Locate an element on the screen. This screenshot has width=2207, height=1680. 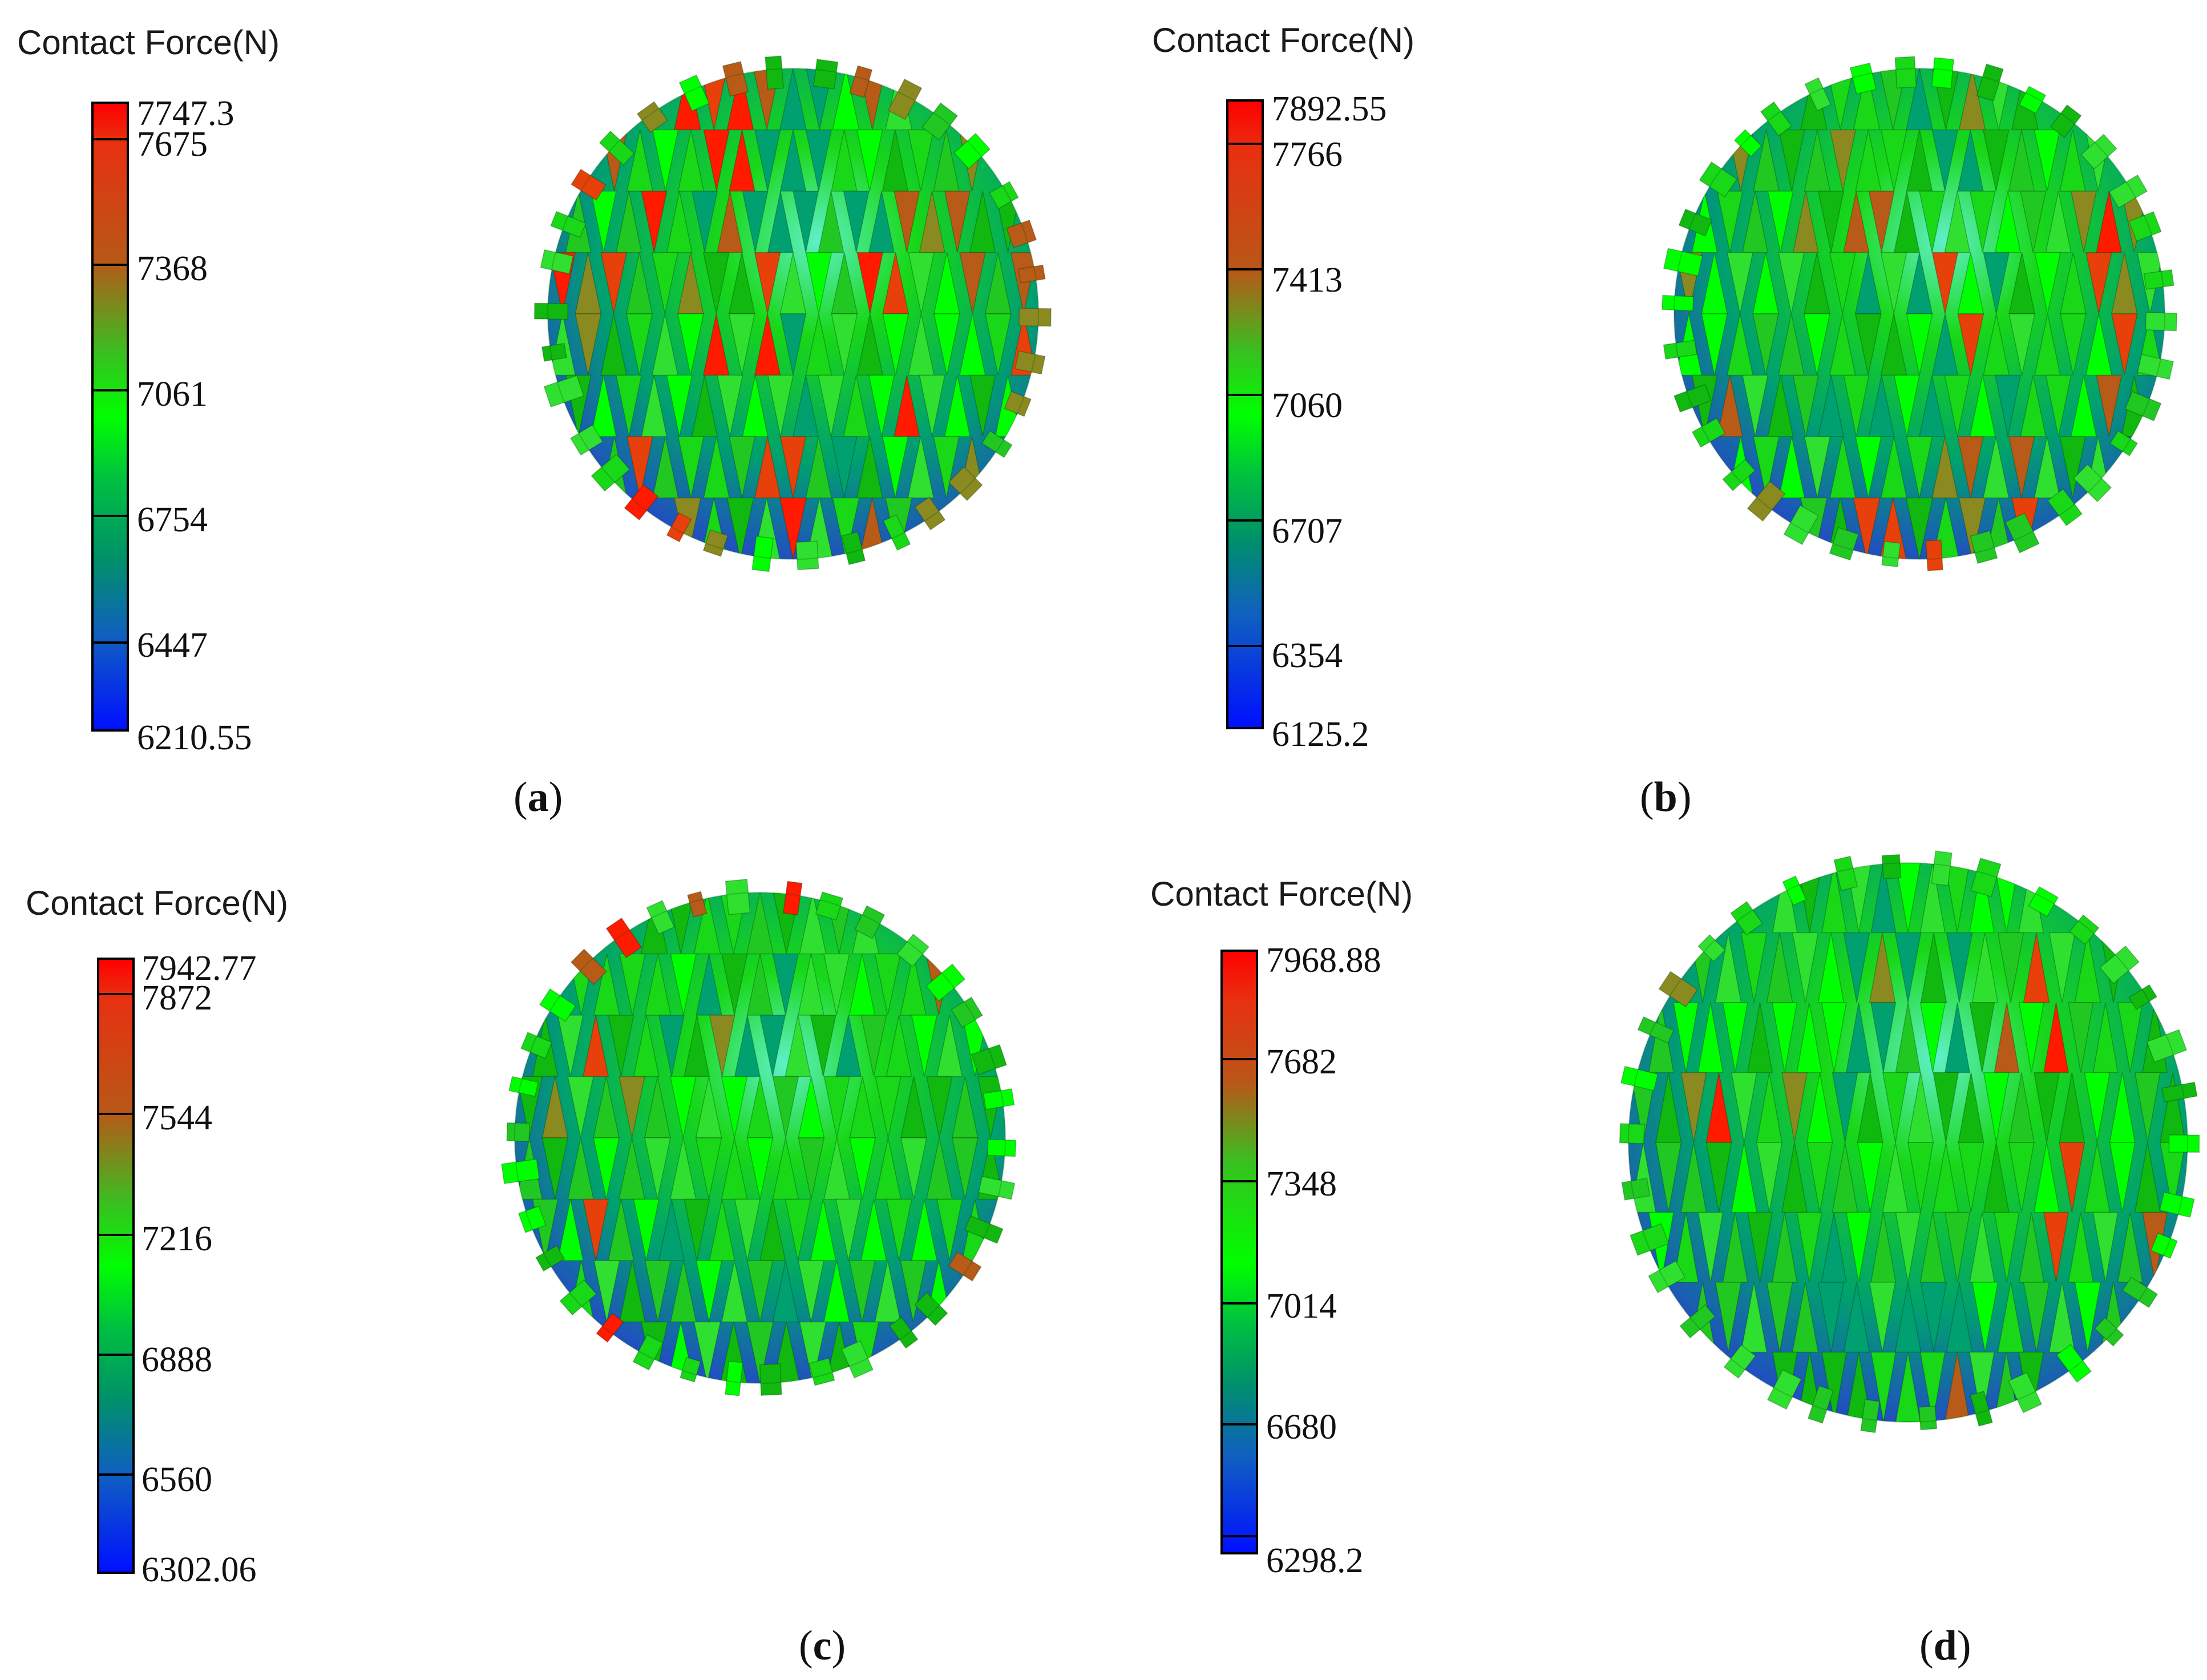
scale-tick-label: 7675 is located at coordinates (172, 144).